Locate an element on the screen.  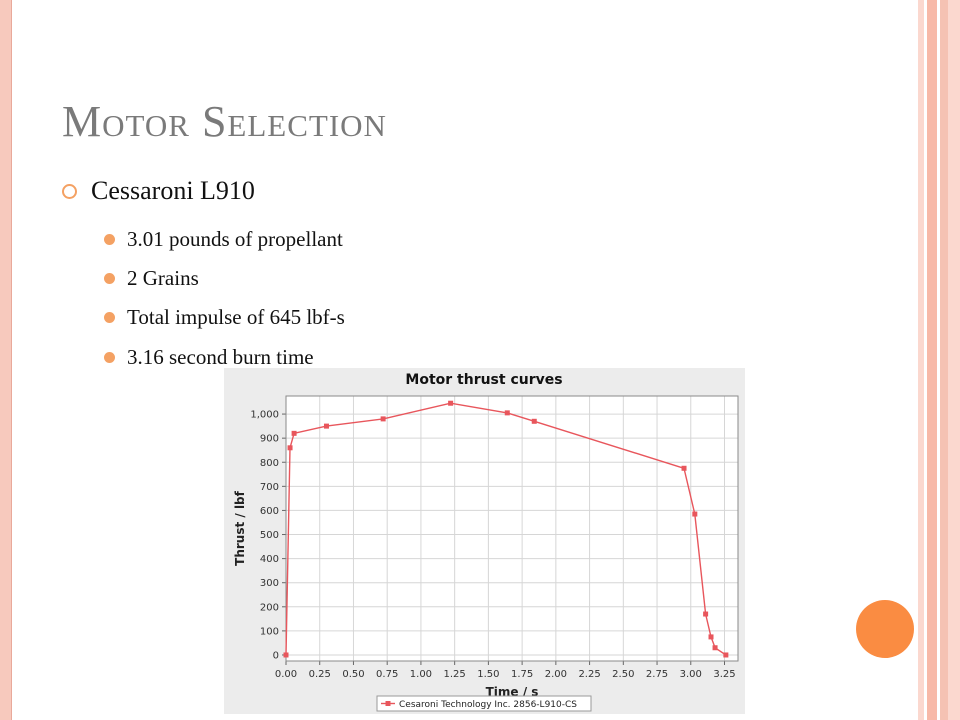
y-tick-label: 200 is located at coordinates (269, 607).